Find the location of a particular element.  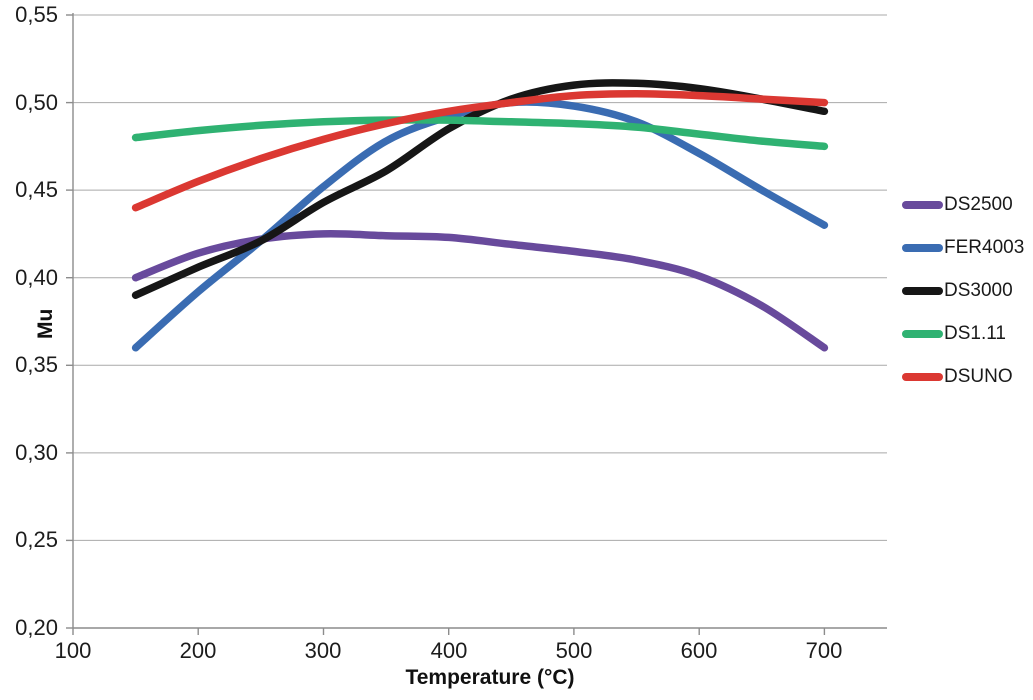

x-tick-label: 700 is located at coordinates (824, 650).